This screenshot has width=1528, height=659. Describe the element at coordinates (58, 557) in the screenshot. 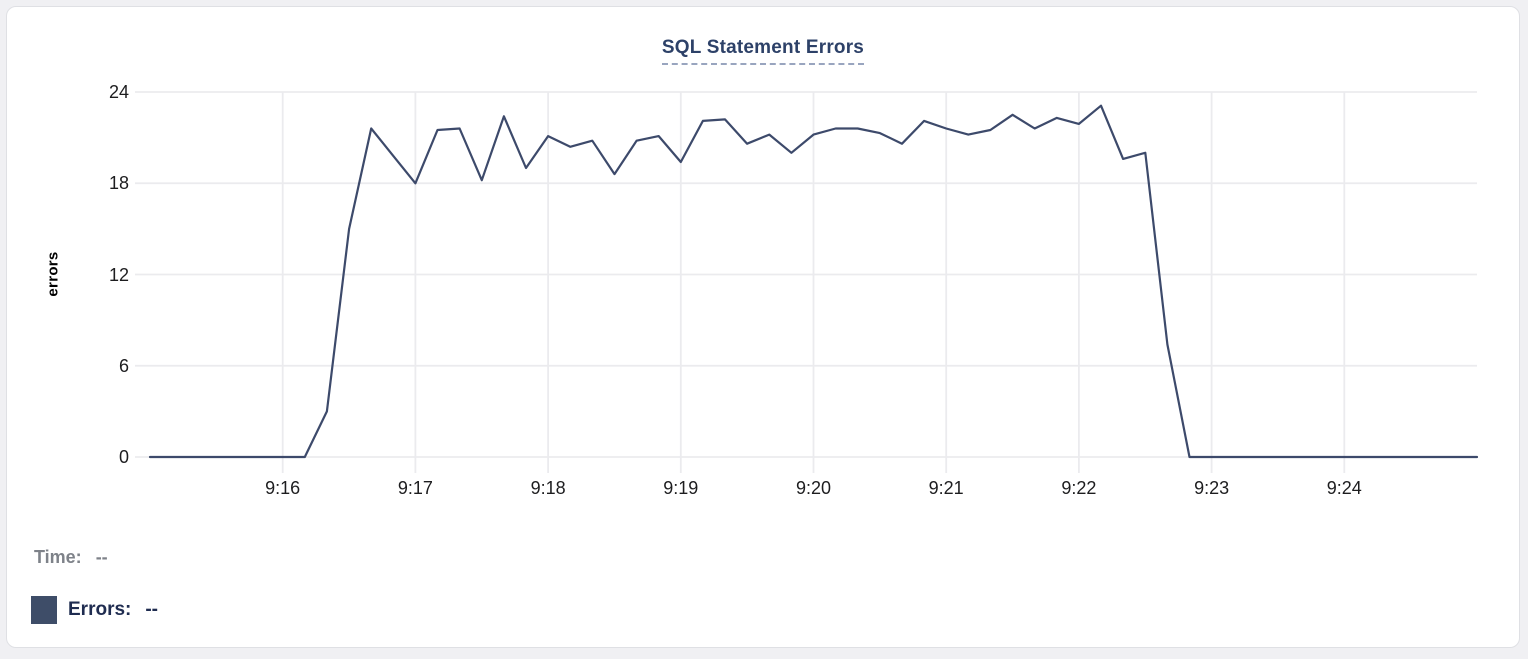

I see `legend-time-label: Time:` at that location.